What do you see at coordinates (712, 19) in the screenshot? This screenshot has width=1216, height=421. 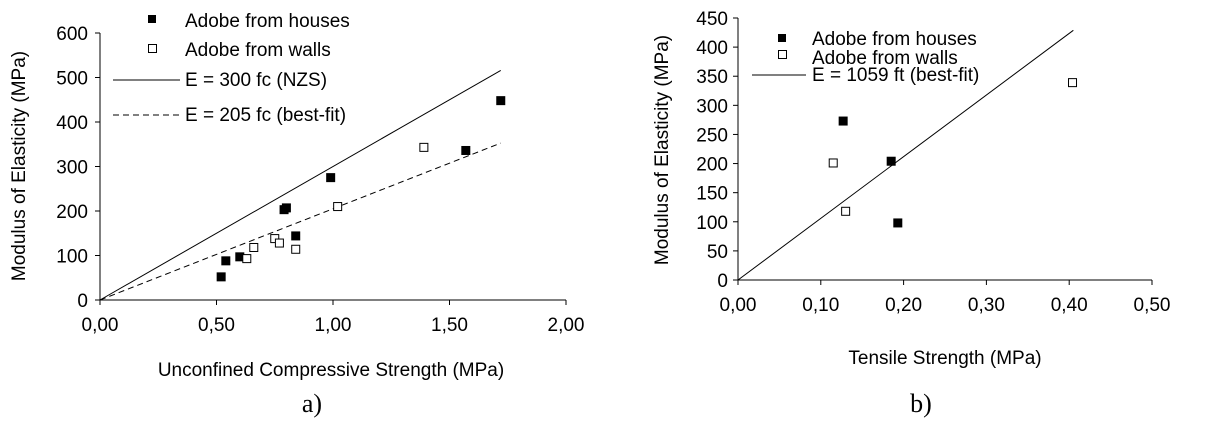 I see `chart-b-y-tick-label: 450` at bounding box center [712, 19].